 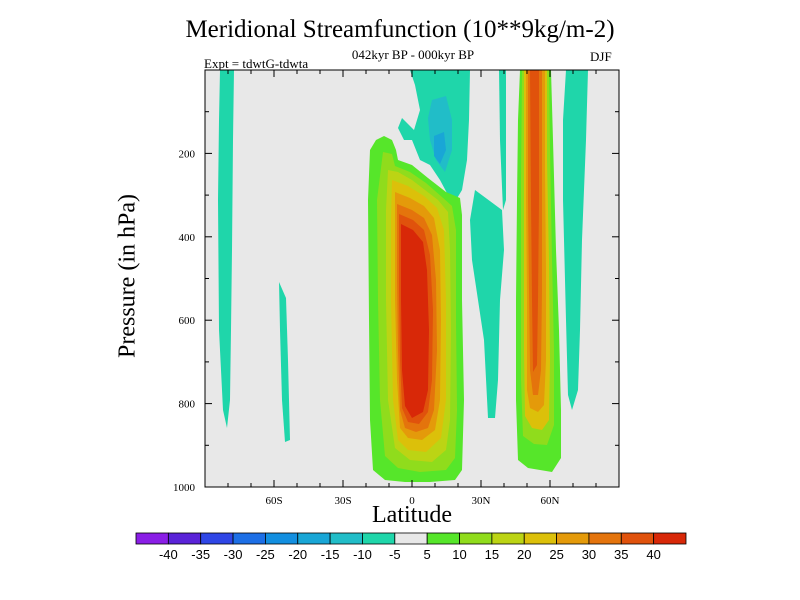 What do you see at coordinates (256, 63) in the screenshot?
I see `experiment-label: Expt = tdwtG-tdwta` at bounding box center [256, 63].